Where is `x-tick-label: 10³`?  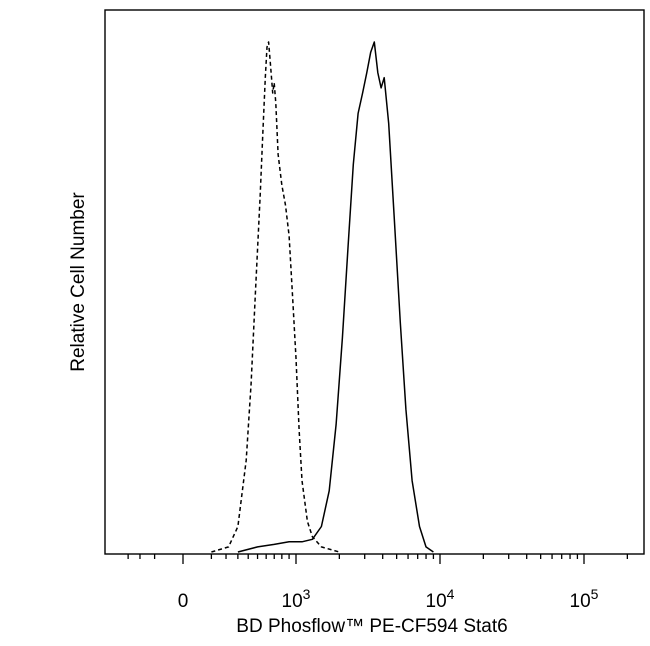 x-tick-label: 10³ is located at coordinates (296, 599).